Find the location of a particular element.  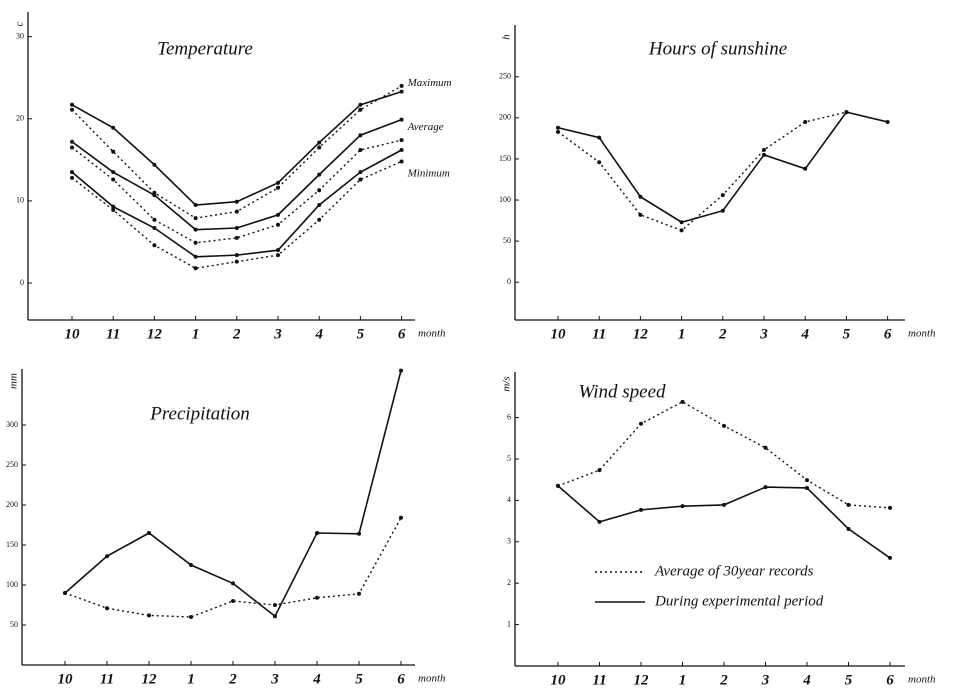

y-tick-label: 300 is located at coordinates (12, 424).